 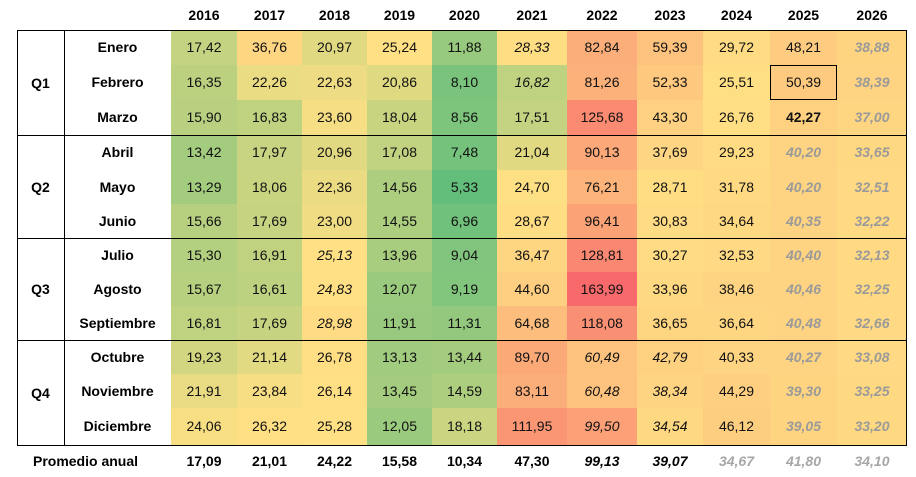 I want to click on cell-julio-2016: 15,30, so click(x=204, y=255).